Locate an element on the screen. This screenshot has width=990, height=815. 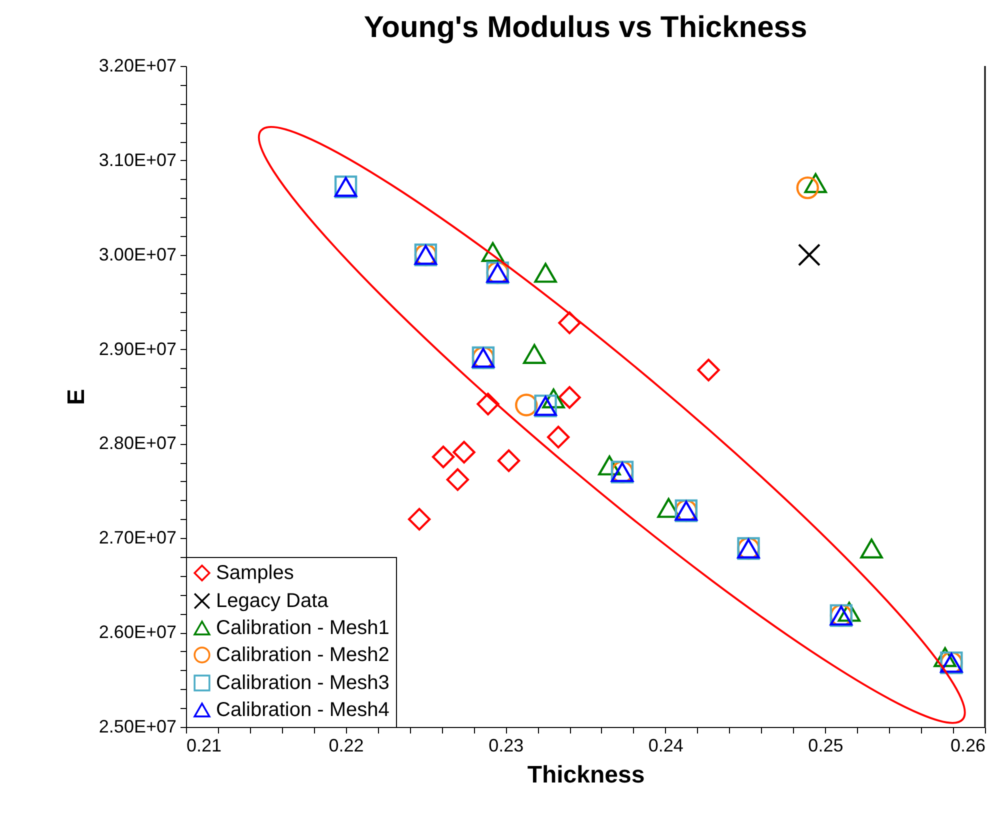
y-tick-label: 2.60E+07 is located at coordinates (137, 632).